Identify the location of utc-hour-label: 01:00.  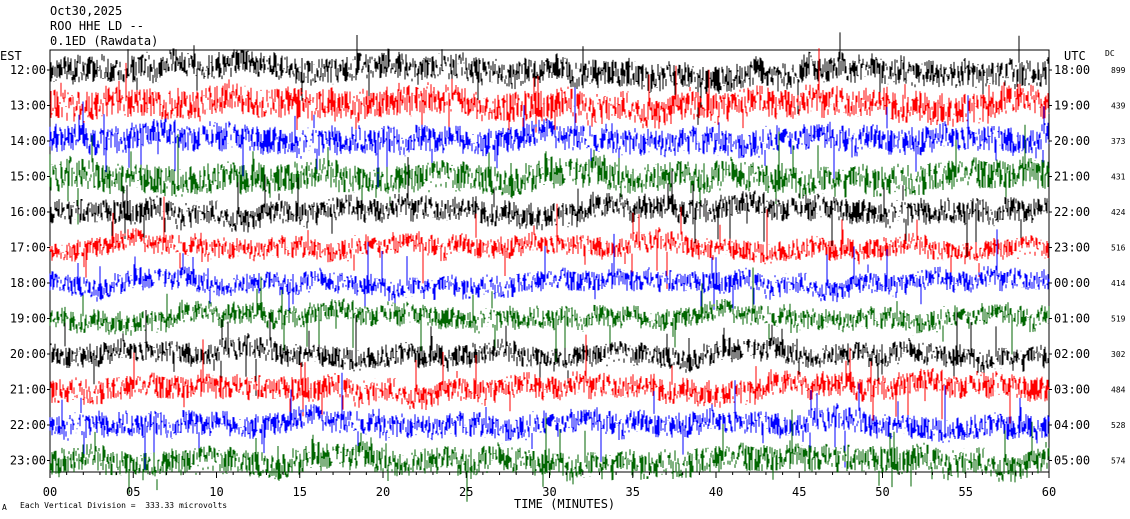
(1072, 319).